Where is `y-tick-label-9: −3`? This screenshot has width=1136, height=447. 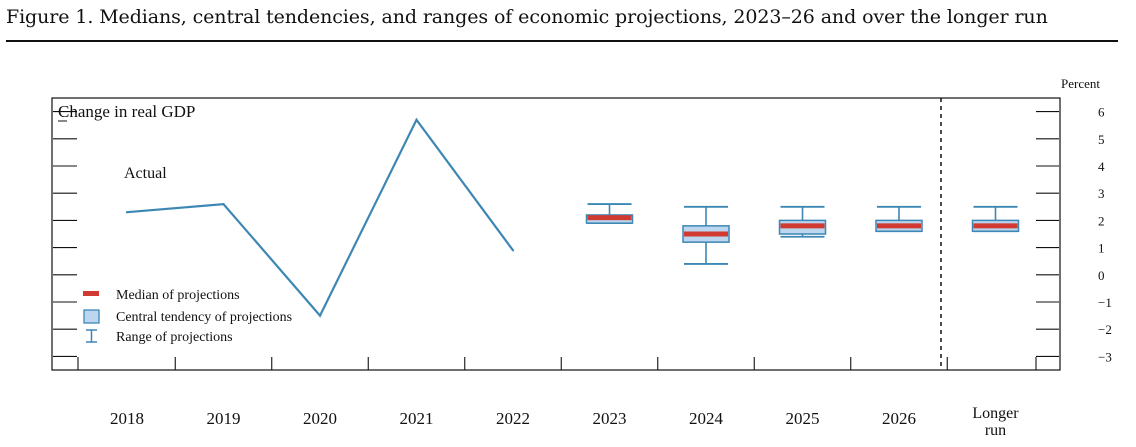 y-tick-label-9: −3 is located at coordinates (1105, 356).